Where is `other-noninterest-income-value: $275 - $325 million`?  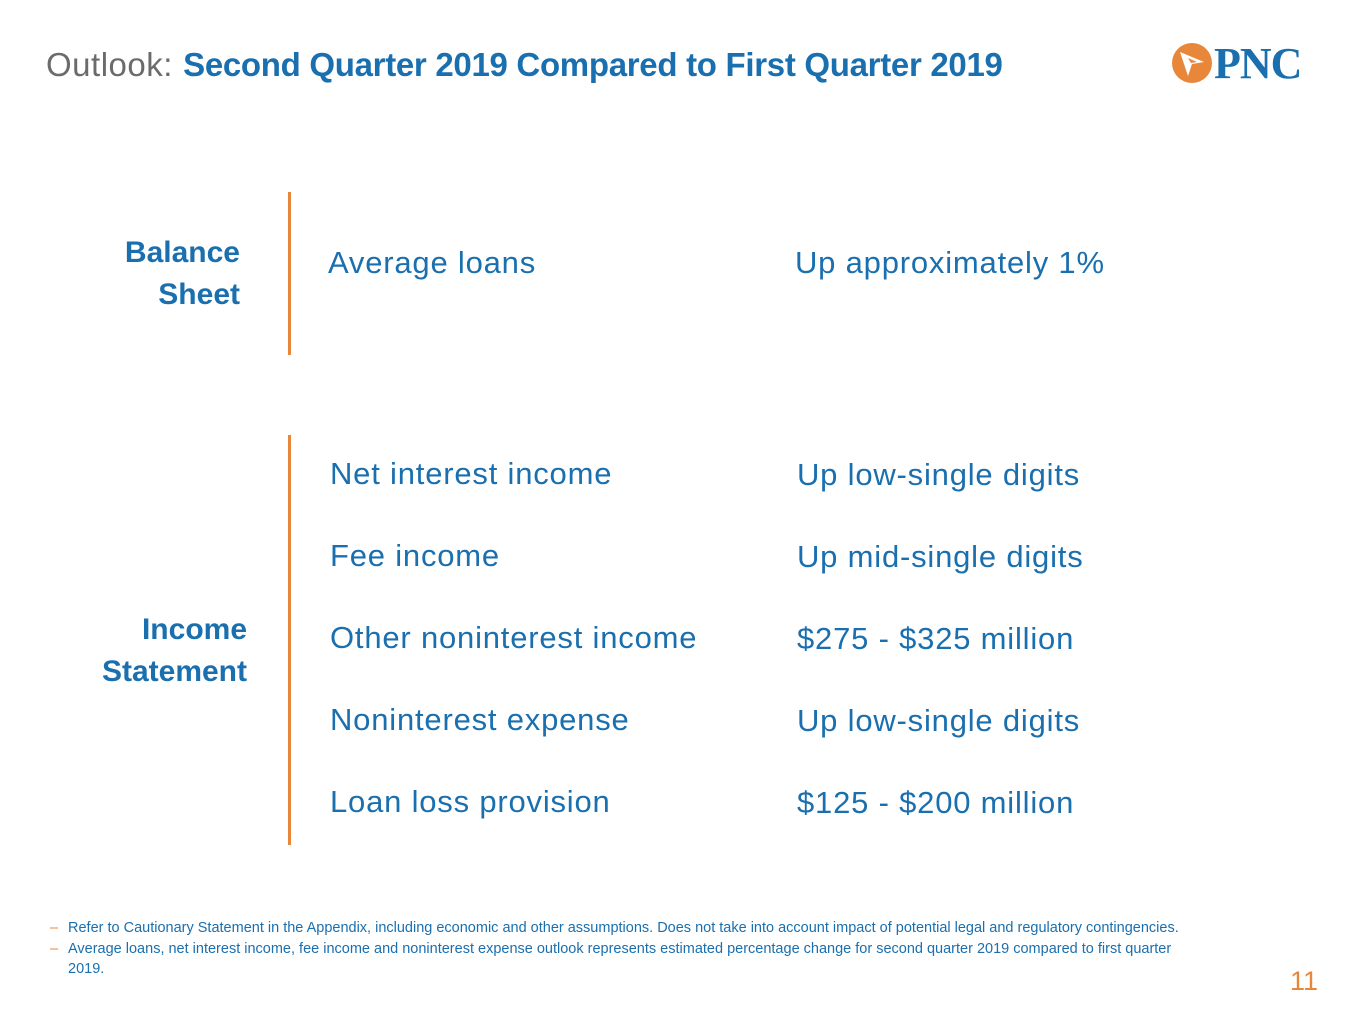 other-noninterest-income-value: $275 - $325 million is located at coordinates (936, 638).